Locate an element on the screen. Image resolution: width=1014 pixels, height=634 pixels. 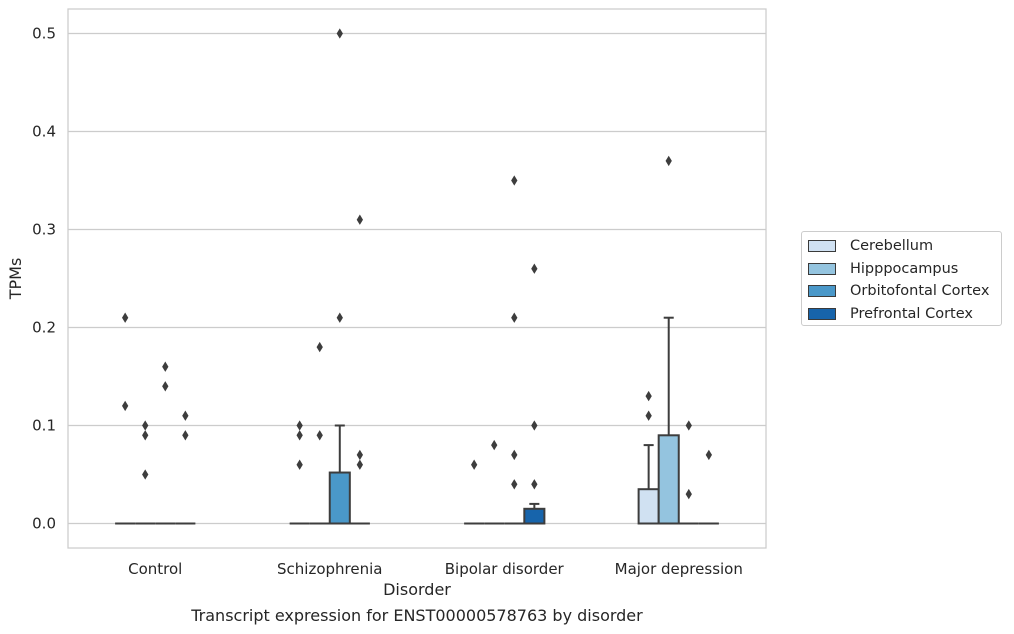
x-tick-label: Schizophrenia is located at coordinates (329, 569).